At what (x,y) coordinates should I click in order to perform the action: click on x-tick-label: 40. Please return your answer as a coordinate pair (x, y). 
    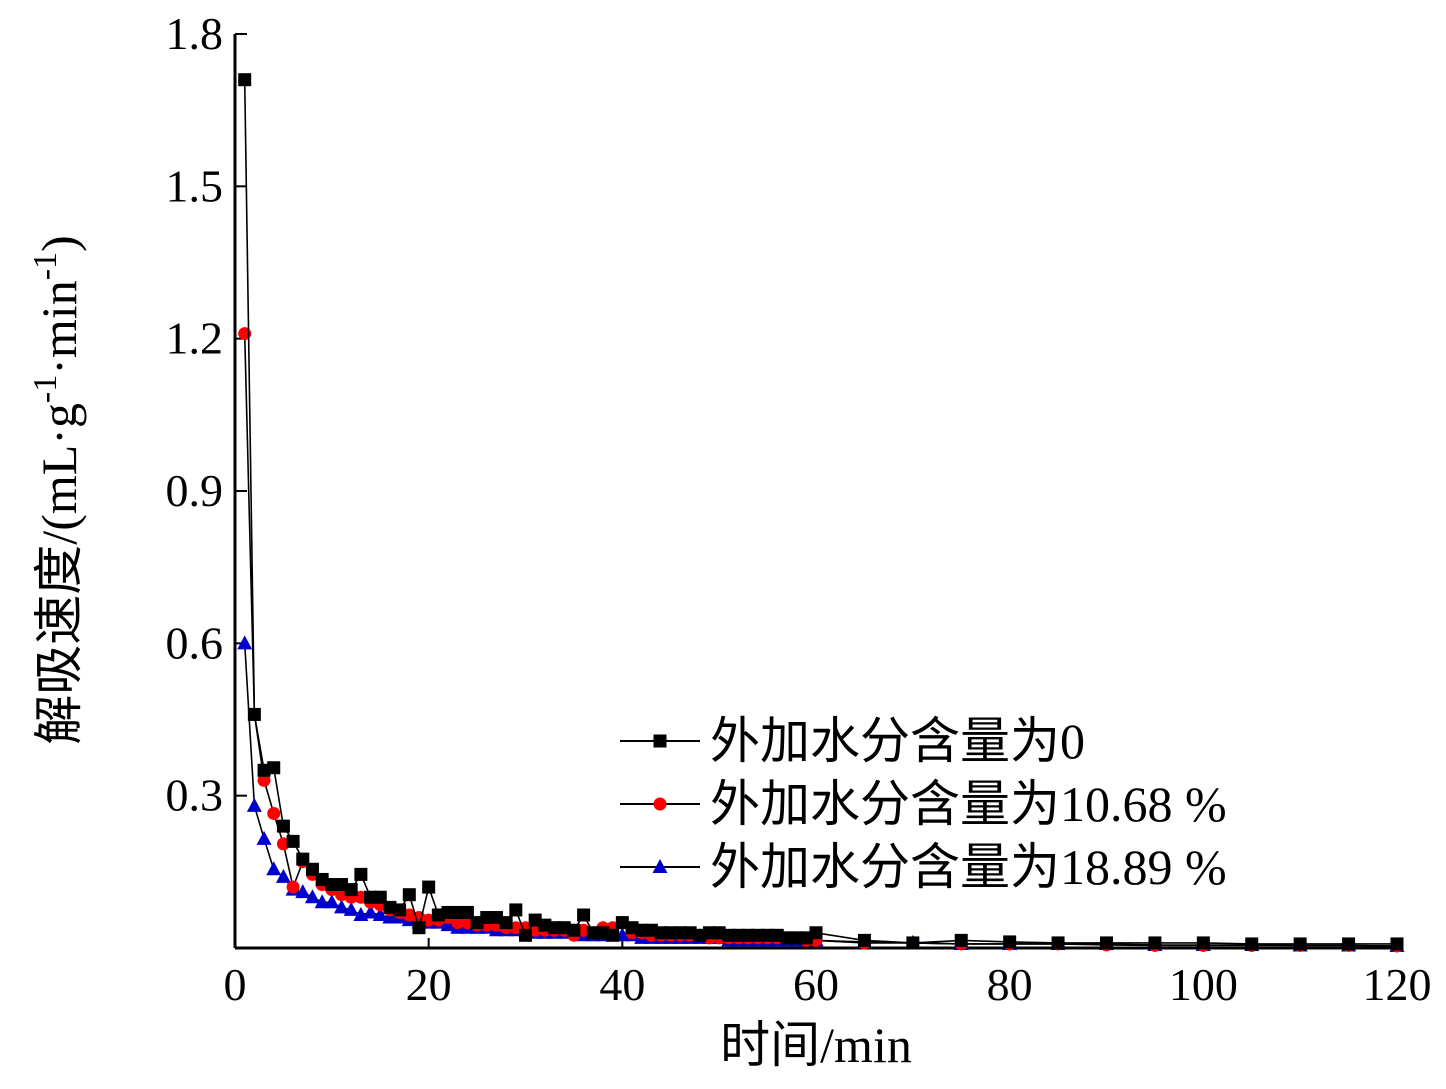
    Looking at the image, I should click on (622, 984).